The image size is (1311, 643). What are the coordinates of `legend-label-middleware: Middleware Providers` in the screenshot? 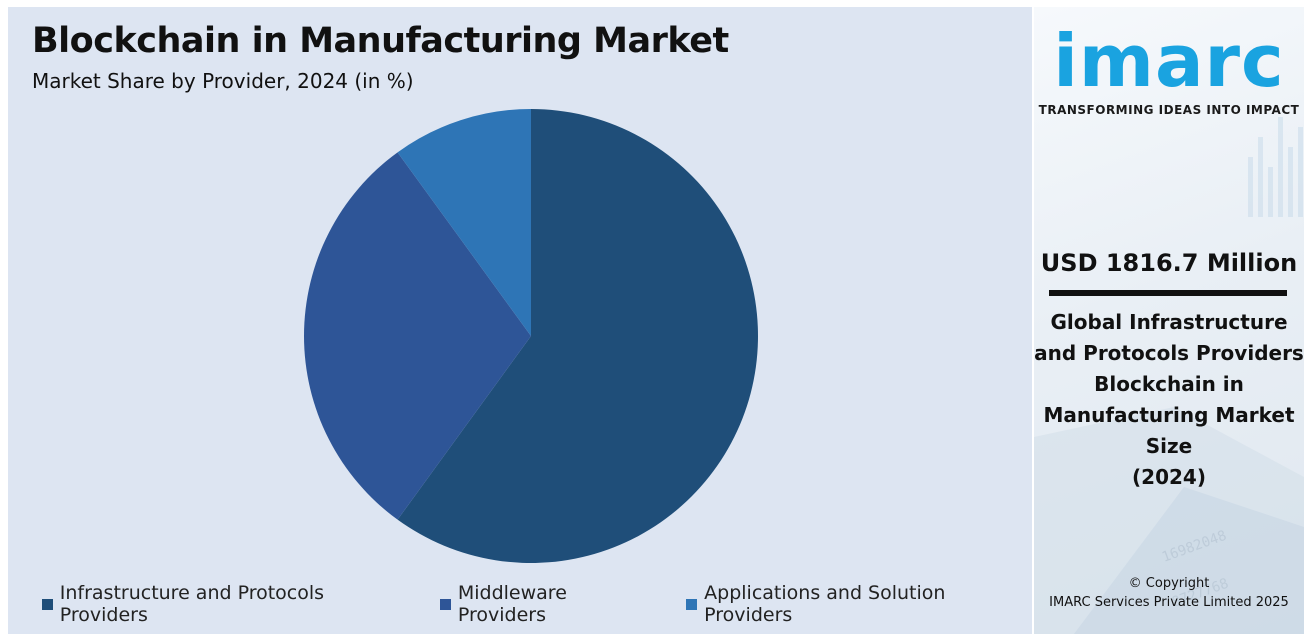 It's located at (512, 604).